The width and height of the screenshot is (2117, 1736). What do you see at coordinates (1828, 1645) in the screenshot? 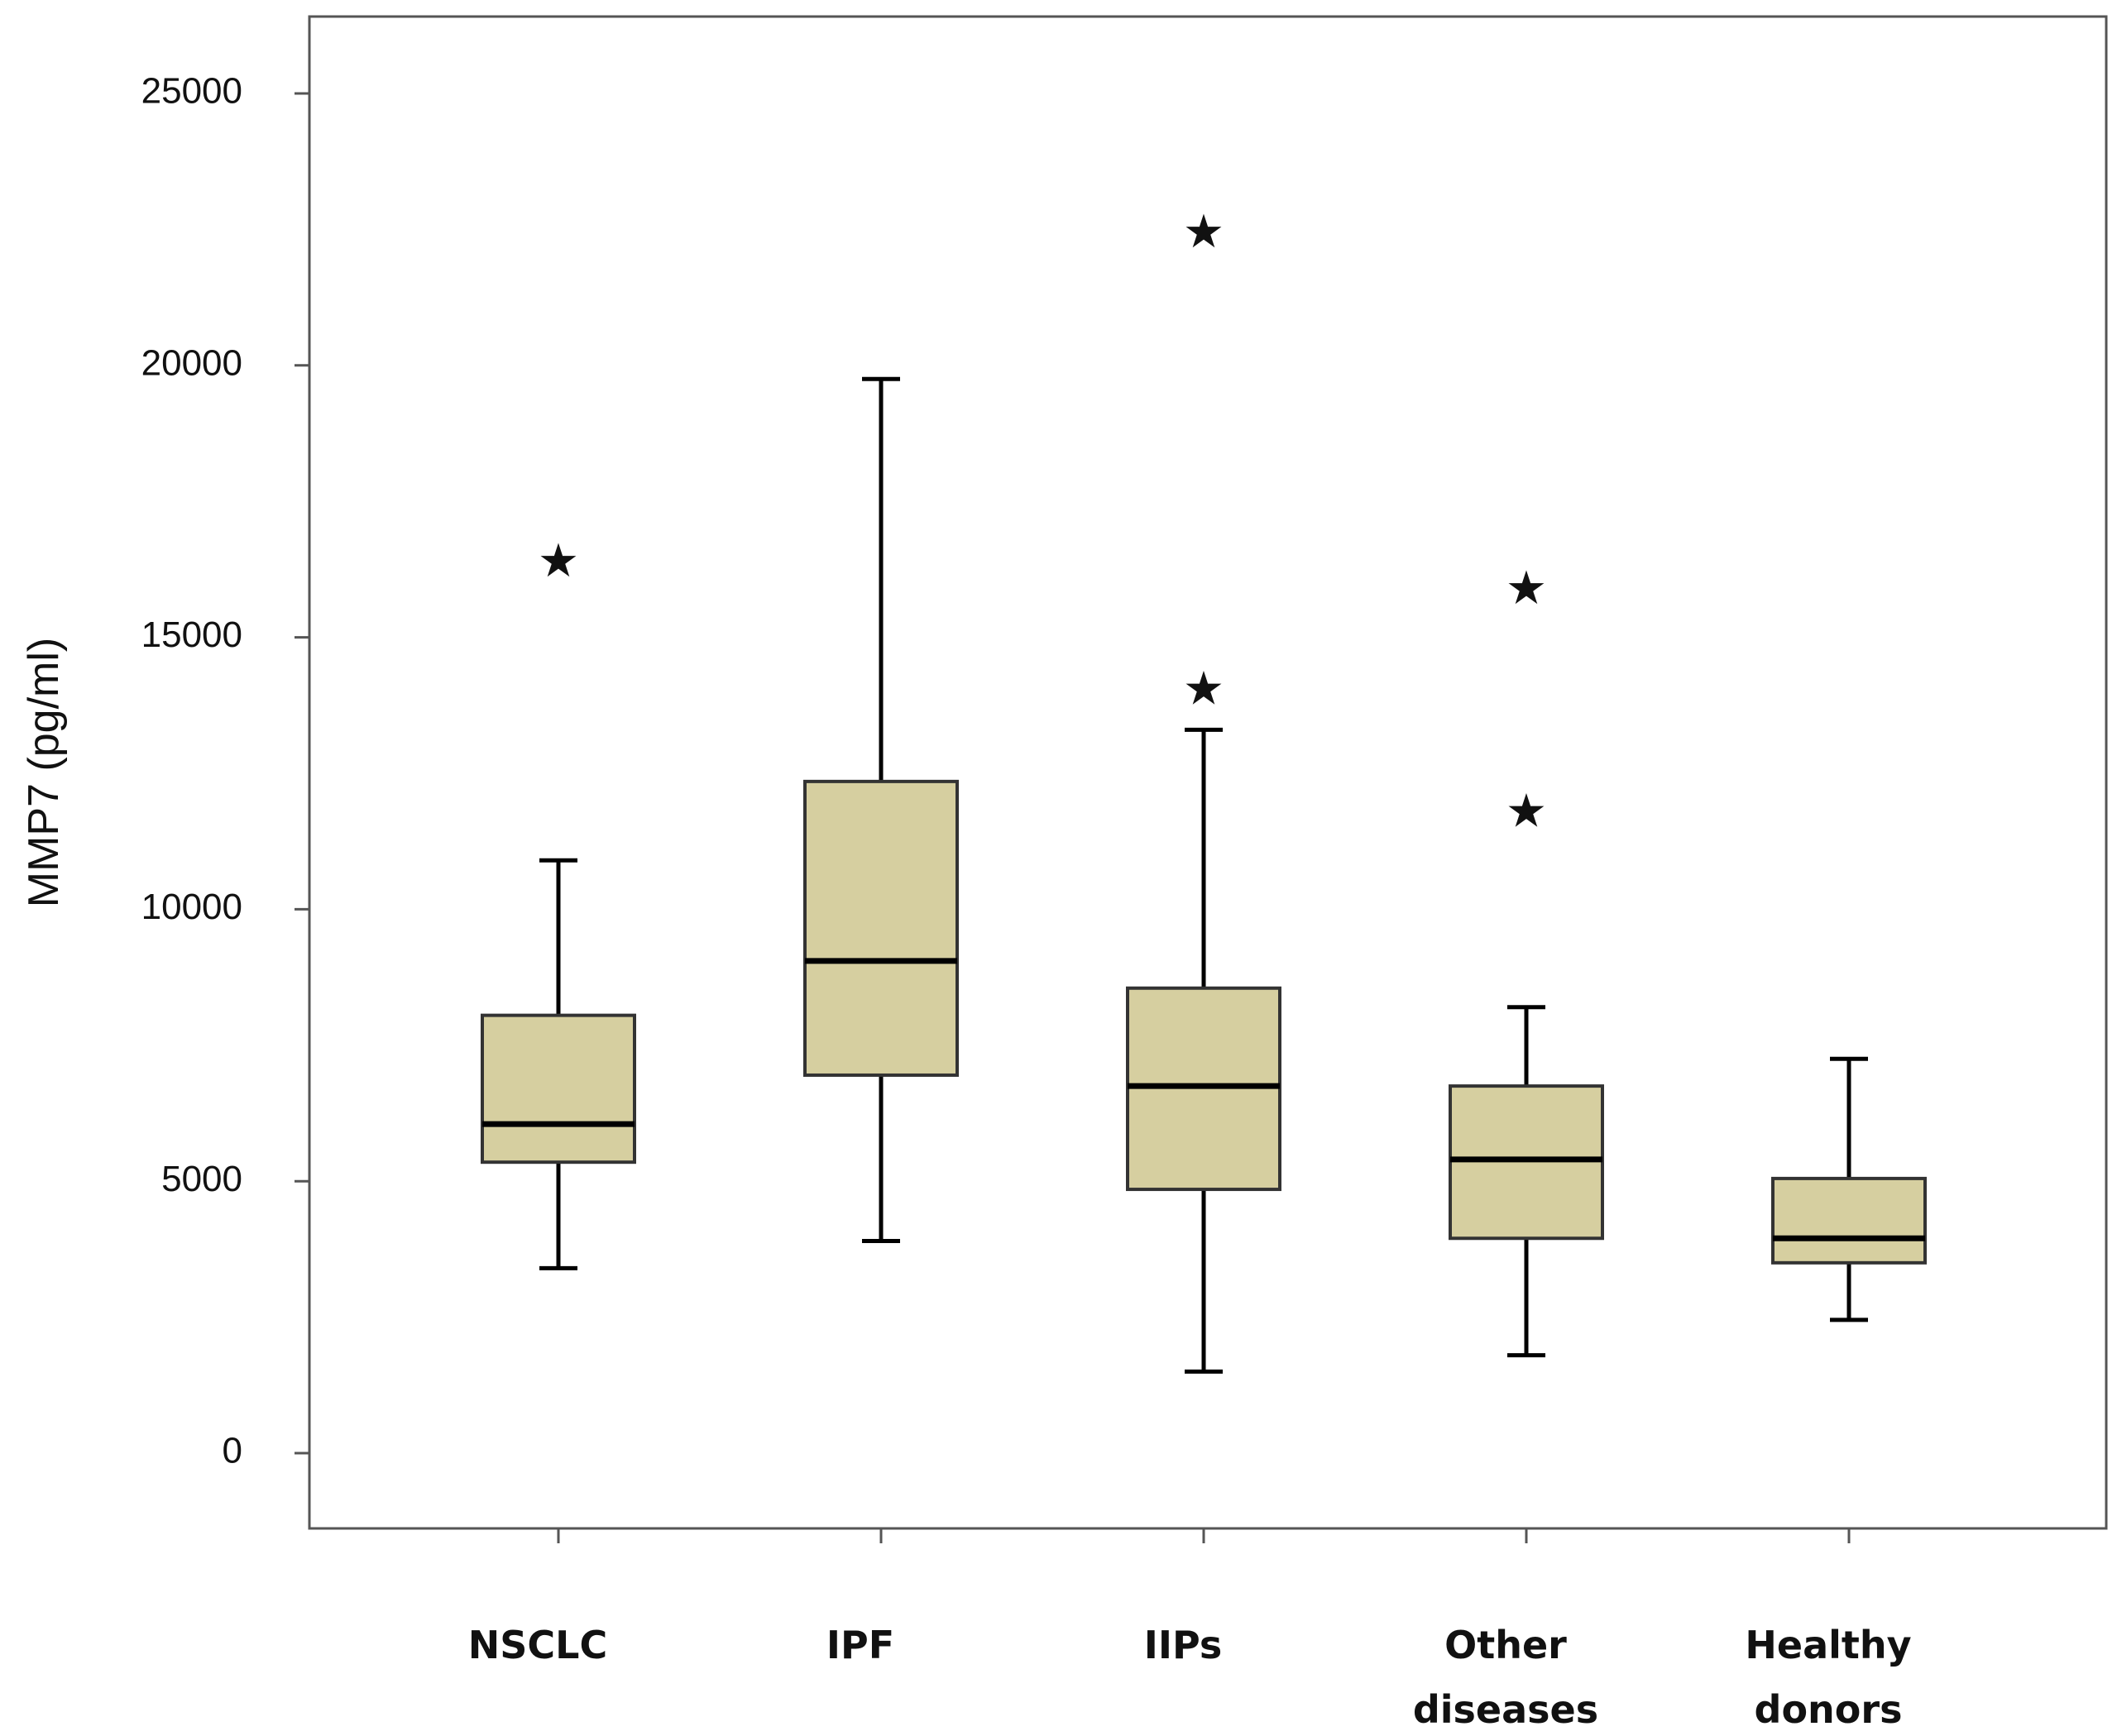
I see `x-category-label-line: Healthy` at bounding box center [1828, 1645].